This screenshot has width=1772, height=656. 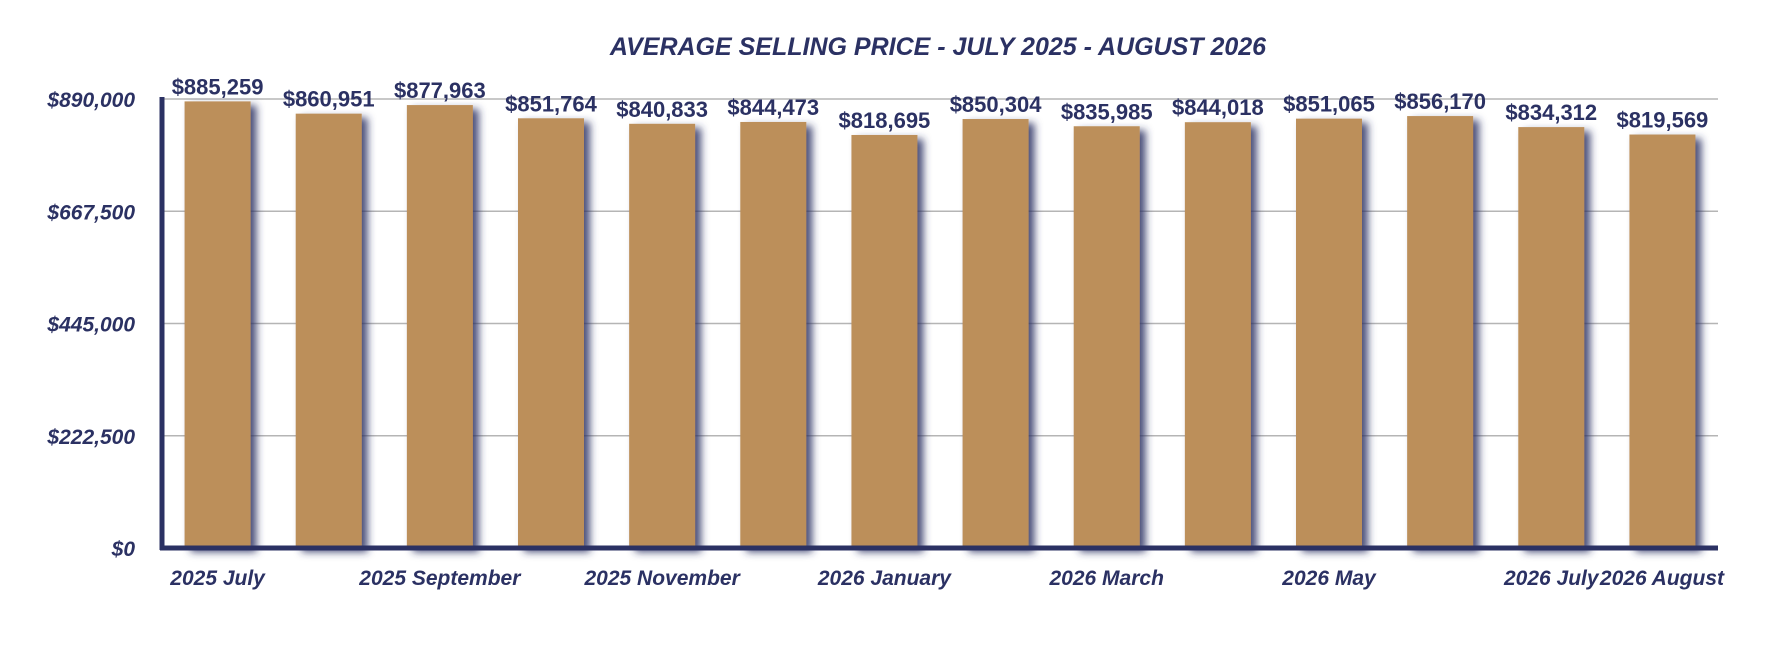 What do you see at coordinates (1329, 104) in the screenshot?
I see `data-label: $851,065` at bounding box center [1329, 104].